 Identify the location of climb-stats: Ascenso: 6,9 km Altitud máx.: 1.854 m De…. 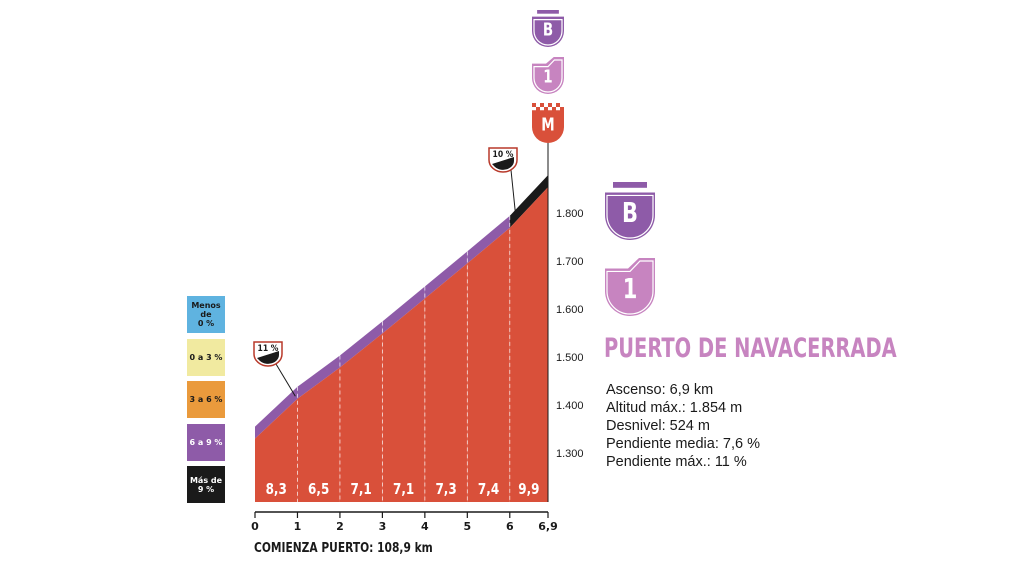
(683, 426).